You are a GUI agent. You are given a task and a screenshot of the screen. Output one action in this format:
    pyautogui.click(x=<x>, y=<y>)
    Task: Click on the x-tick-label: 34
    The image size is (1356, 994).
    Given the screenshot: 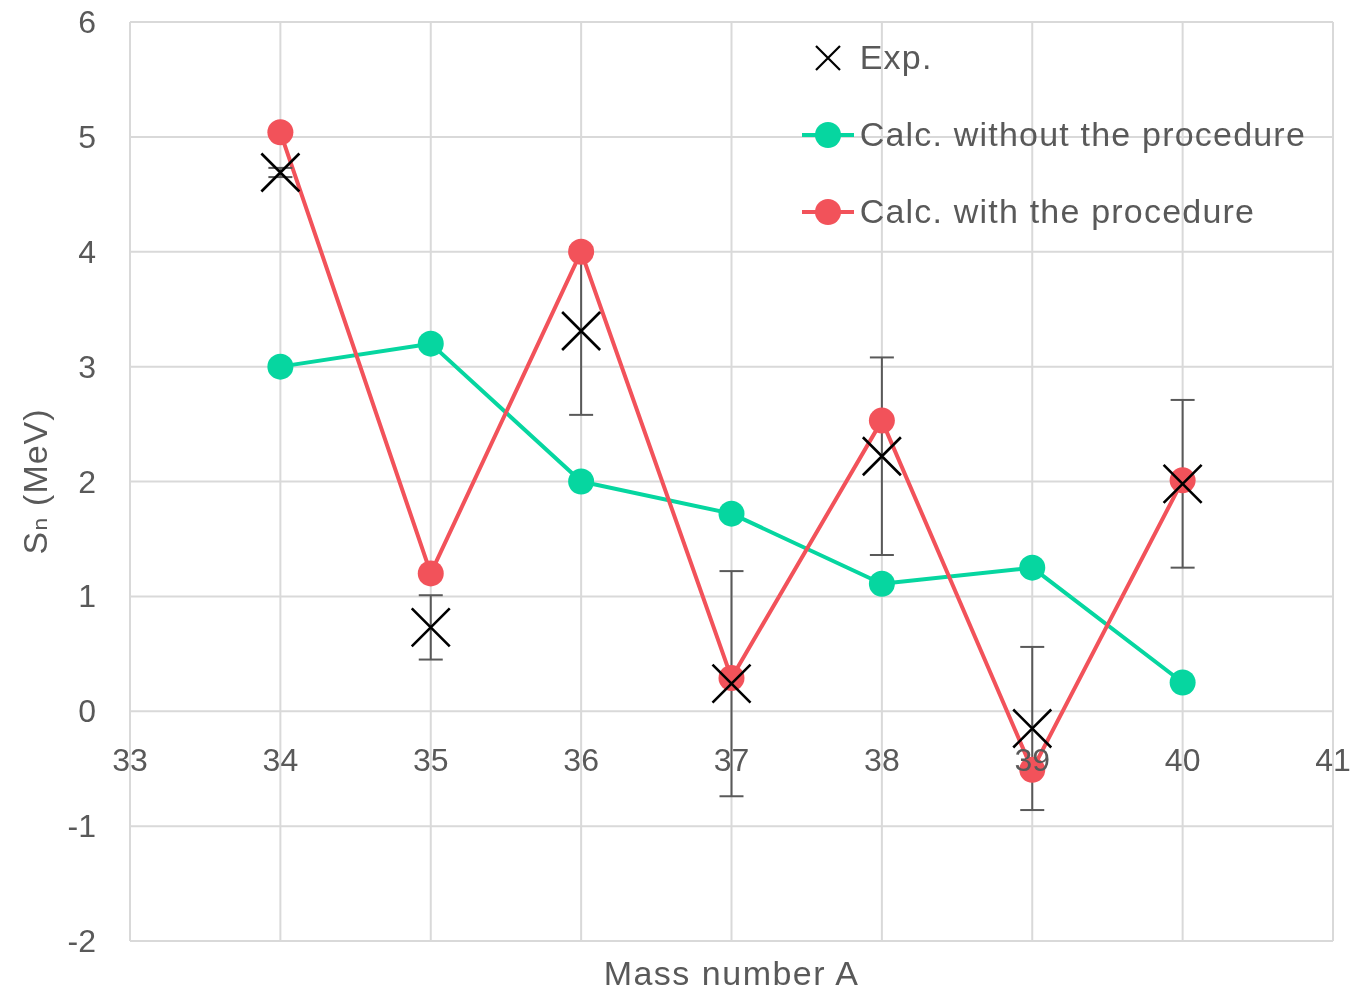 What is the action you would take?
    pyautogui.click(x=280, y=760)
    